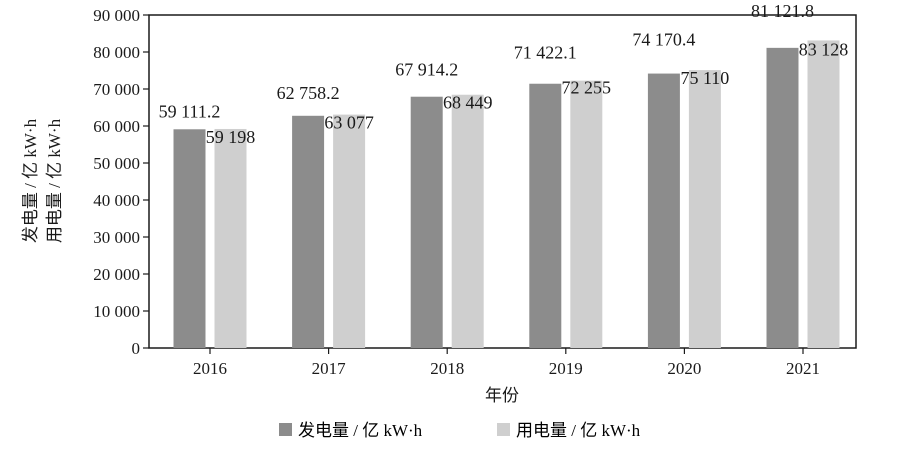 Image resolution: width=914 pixels, height=456 pixels. Describe the element at coordinates (447, 368) in the screenshot. I see `x-tick-label: 2018` at that location.